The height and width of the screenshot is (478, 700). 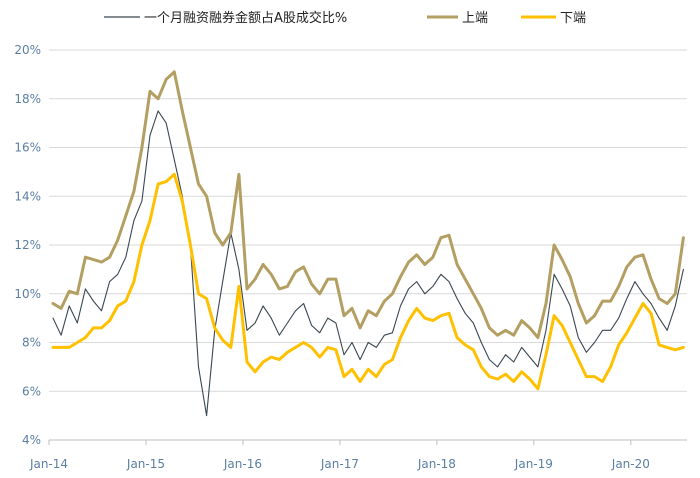 What do you see at coordinates (339, 464) in the screenshot?
I see `x-tick-label: Jan-17` at bounding box center [339, 464].